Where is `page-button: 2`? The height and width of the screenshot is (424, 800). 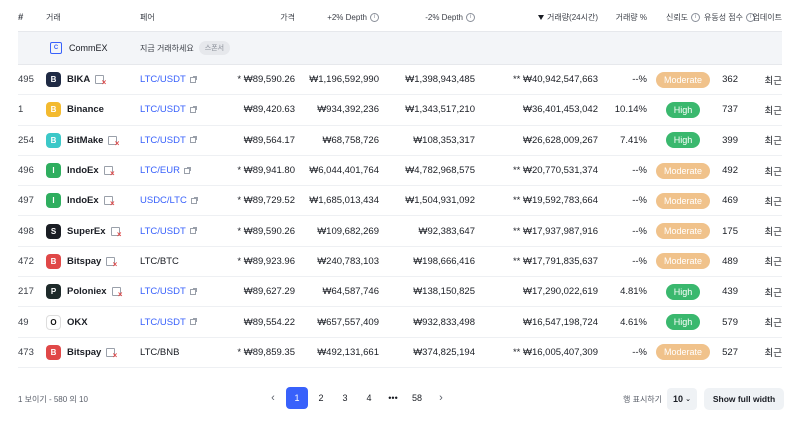
page-button: 2 is located at coordinates (321, 398).